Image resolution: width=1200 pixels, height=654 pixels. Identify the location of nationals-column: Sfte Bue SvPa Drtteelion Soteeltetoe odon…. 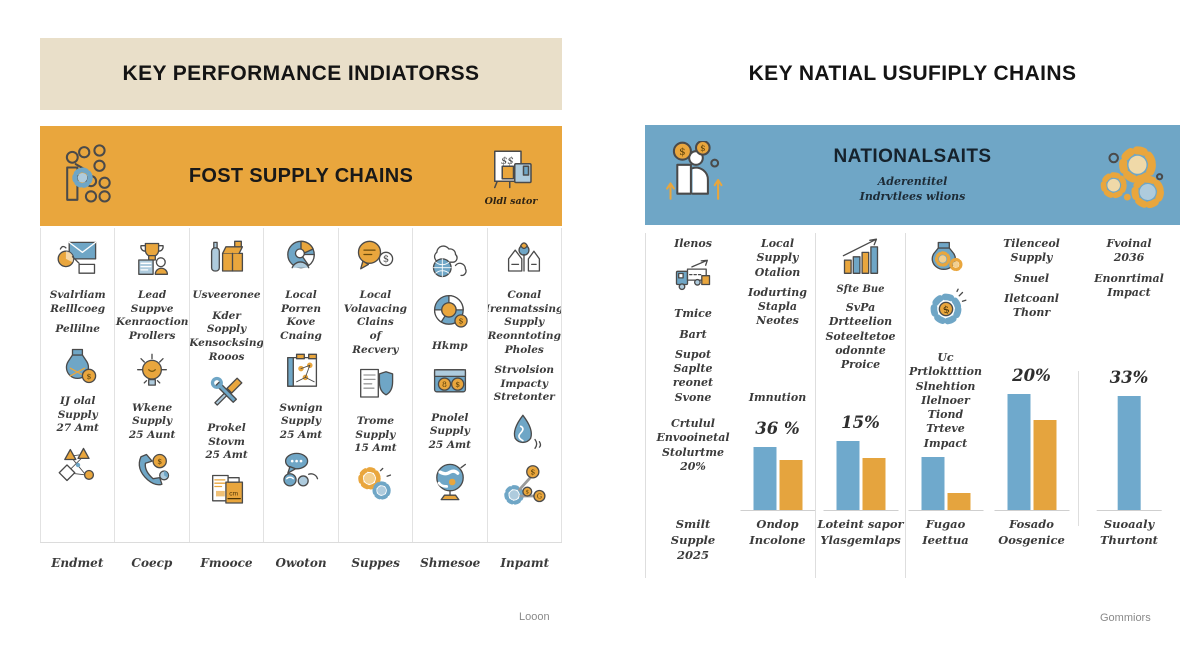
(860, 405).